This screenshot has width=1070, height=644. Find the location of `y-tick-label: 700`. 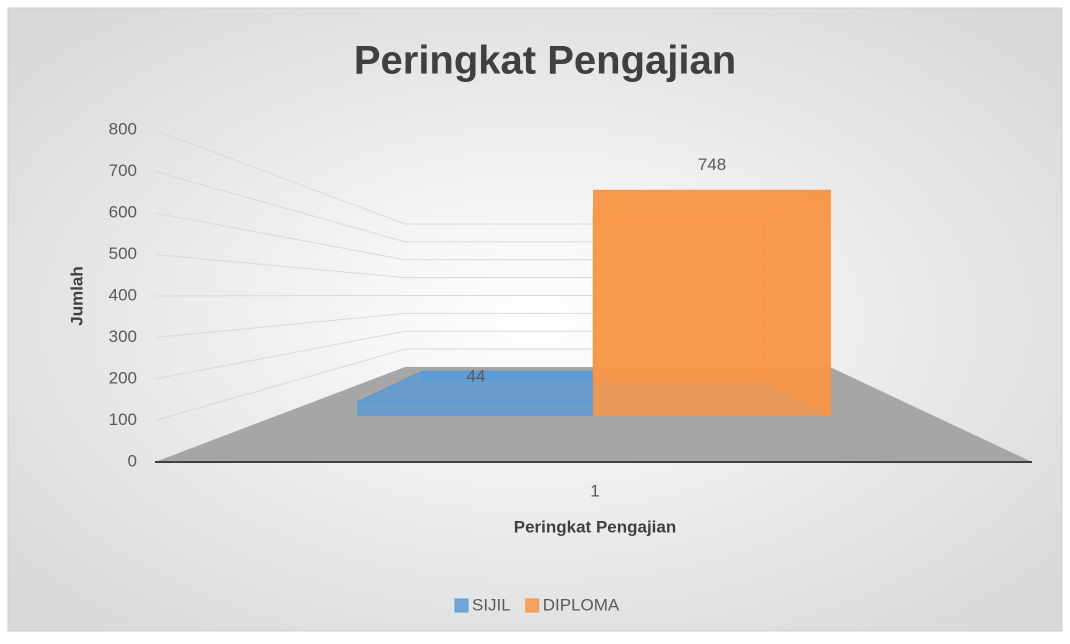

y-tick-label: 700 is located at coordinates (123, 170).